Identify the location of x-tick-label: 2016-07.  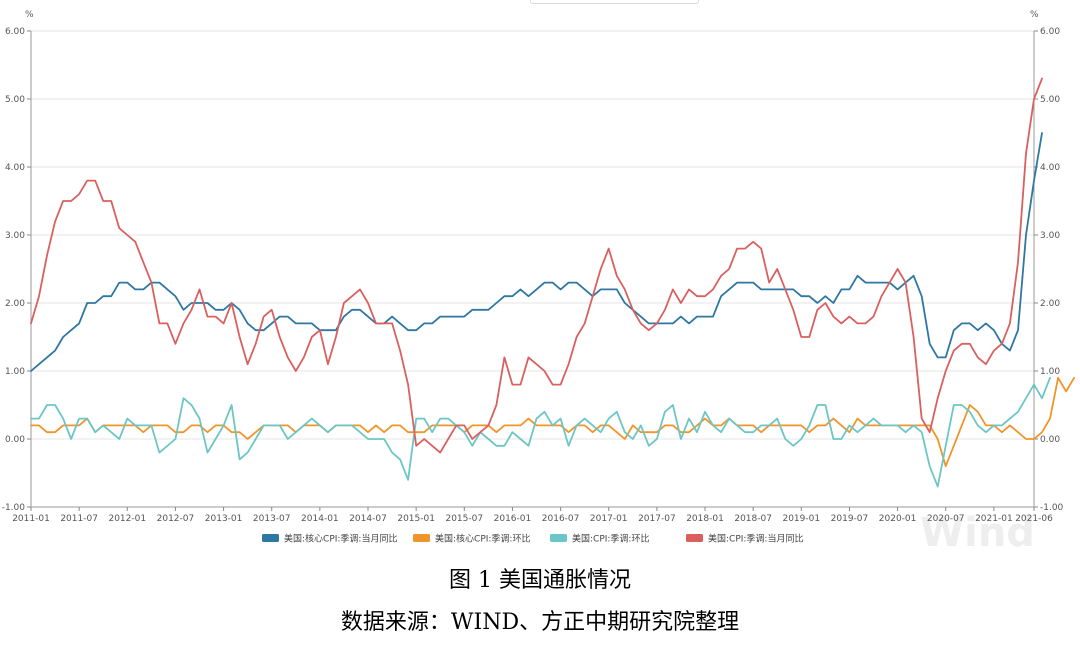
(561, 519).